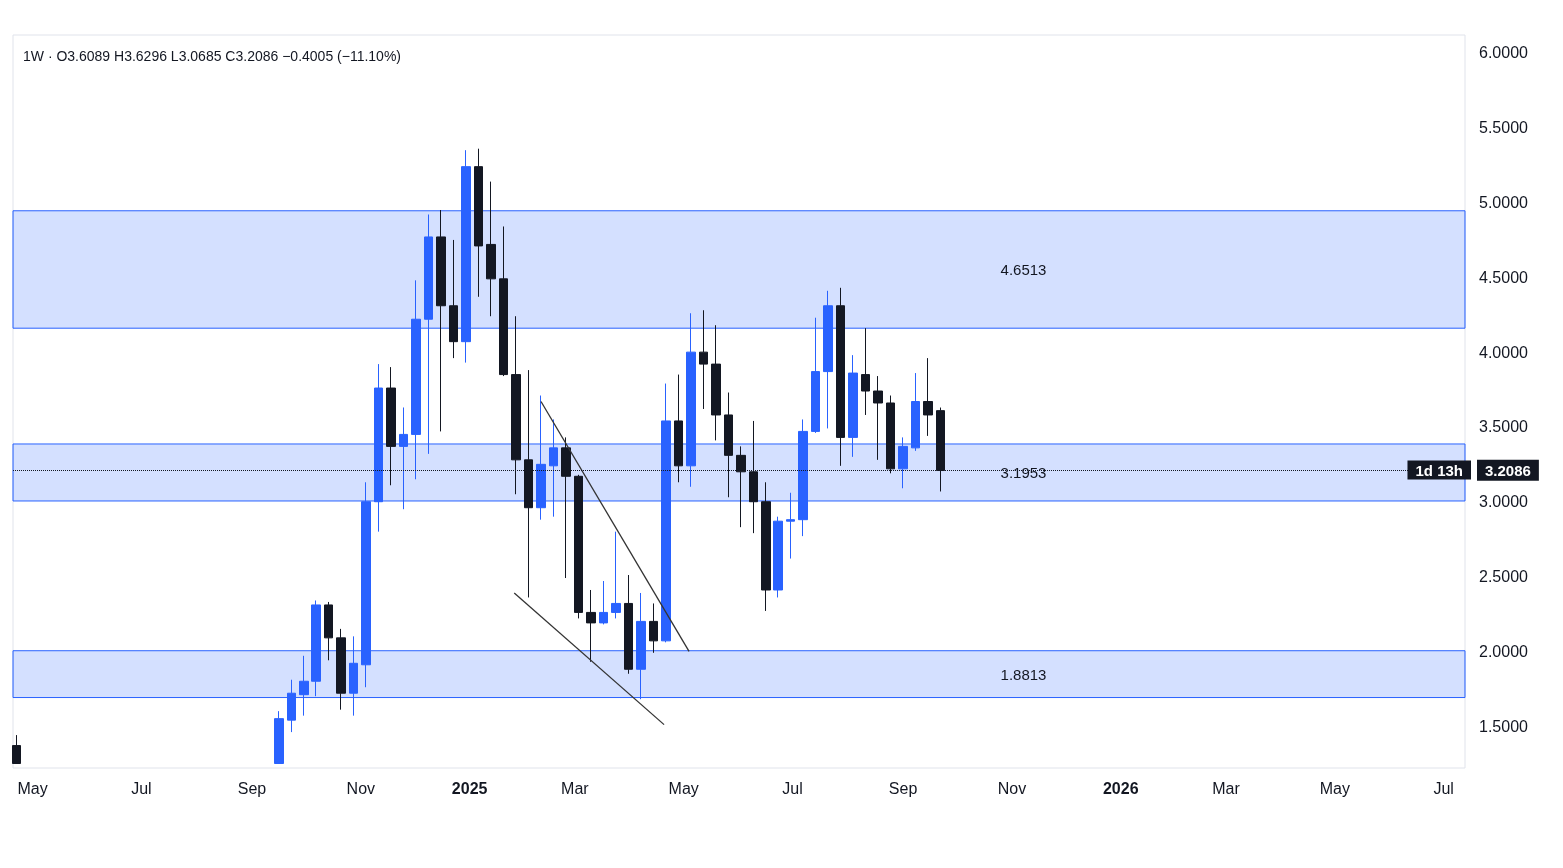 The image size is (1563, 868). Describe the element at coordinates (212, 56) in the screenshot. I see `text: 1W · O3.6089 H3.6296 L3.0685 C3.2086 −0.4005 (−11.10%)` at that location.